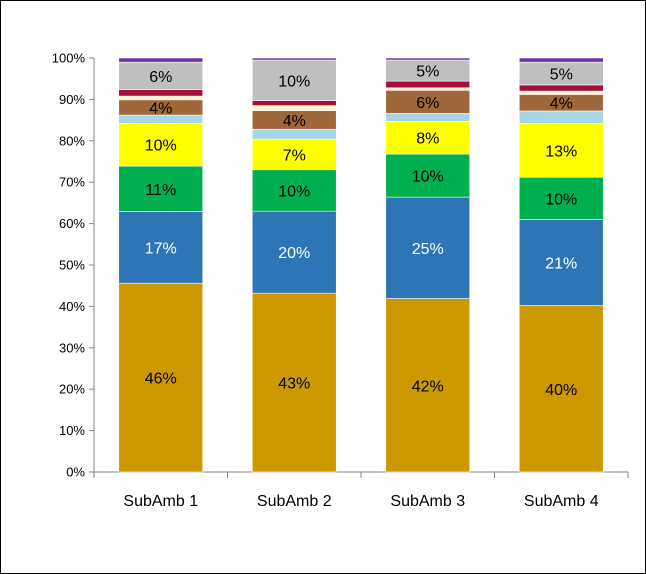 Image resolution: width=646 pixels, height=574 pixels. Describe the element at coordinates (72, 99) in the screenshot. I see `y-tick-label: 90%` at that location.